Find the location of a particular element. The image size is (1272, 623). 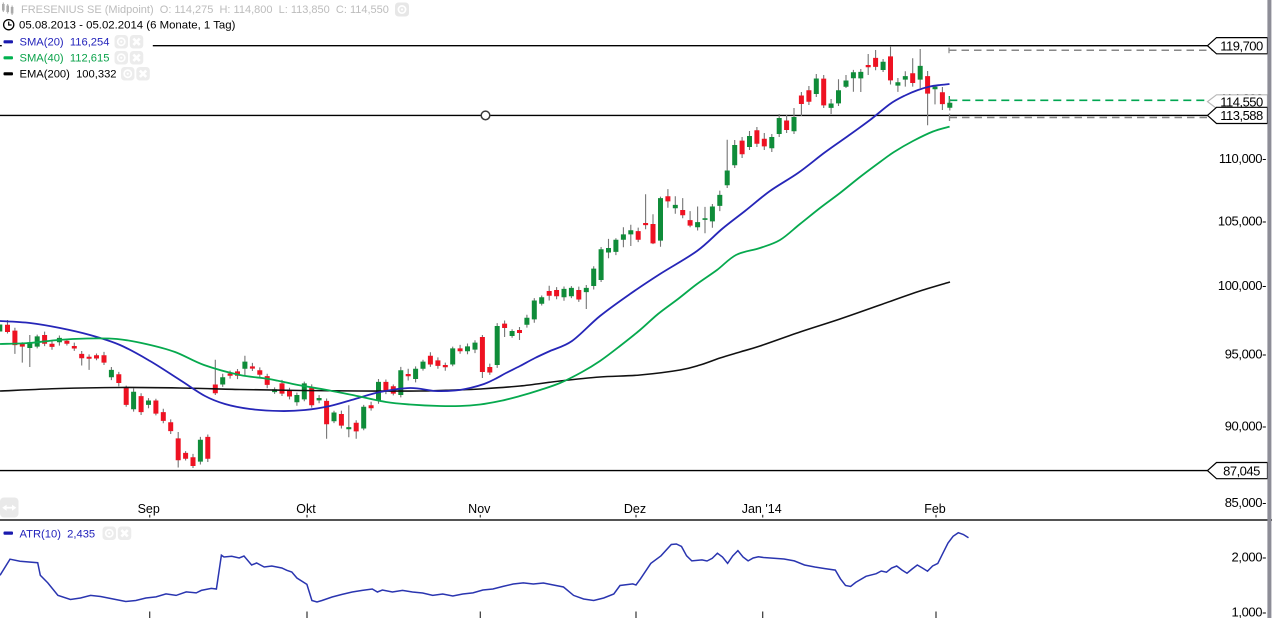

svg-text: 105,000- is located at coordinates (1242, 221).